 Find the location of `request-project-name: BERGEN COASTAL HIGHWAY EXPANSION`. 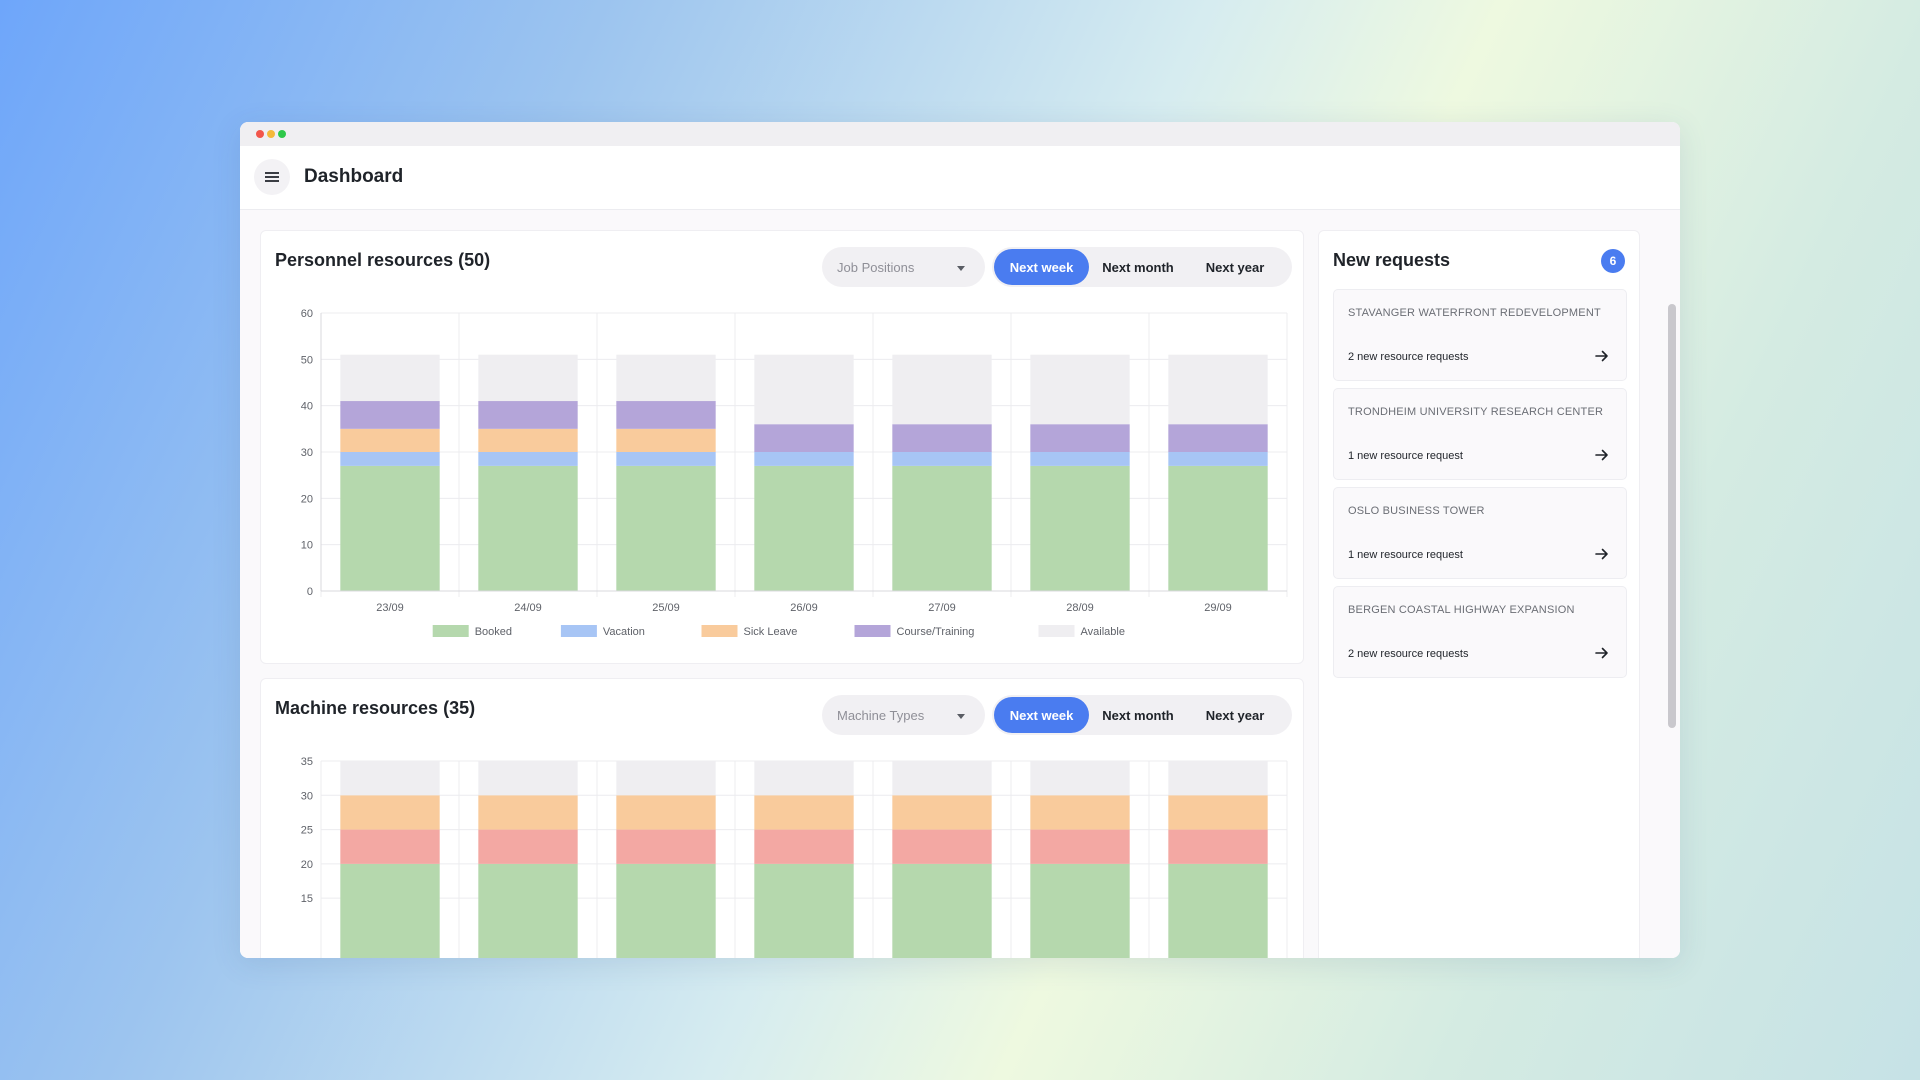

request-project-name: BERGEN COASTAL HIGHWAY EXPANSION is located at coordinates (1461, 610).